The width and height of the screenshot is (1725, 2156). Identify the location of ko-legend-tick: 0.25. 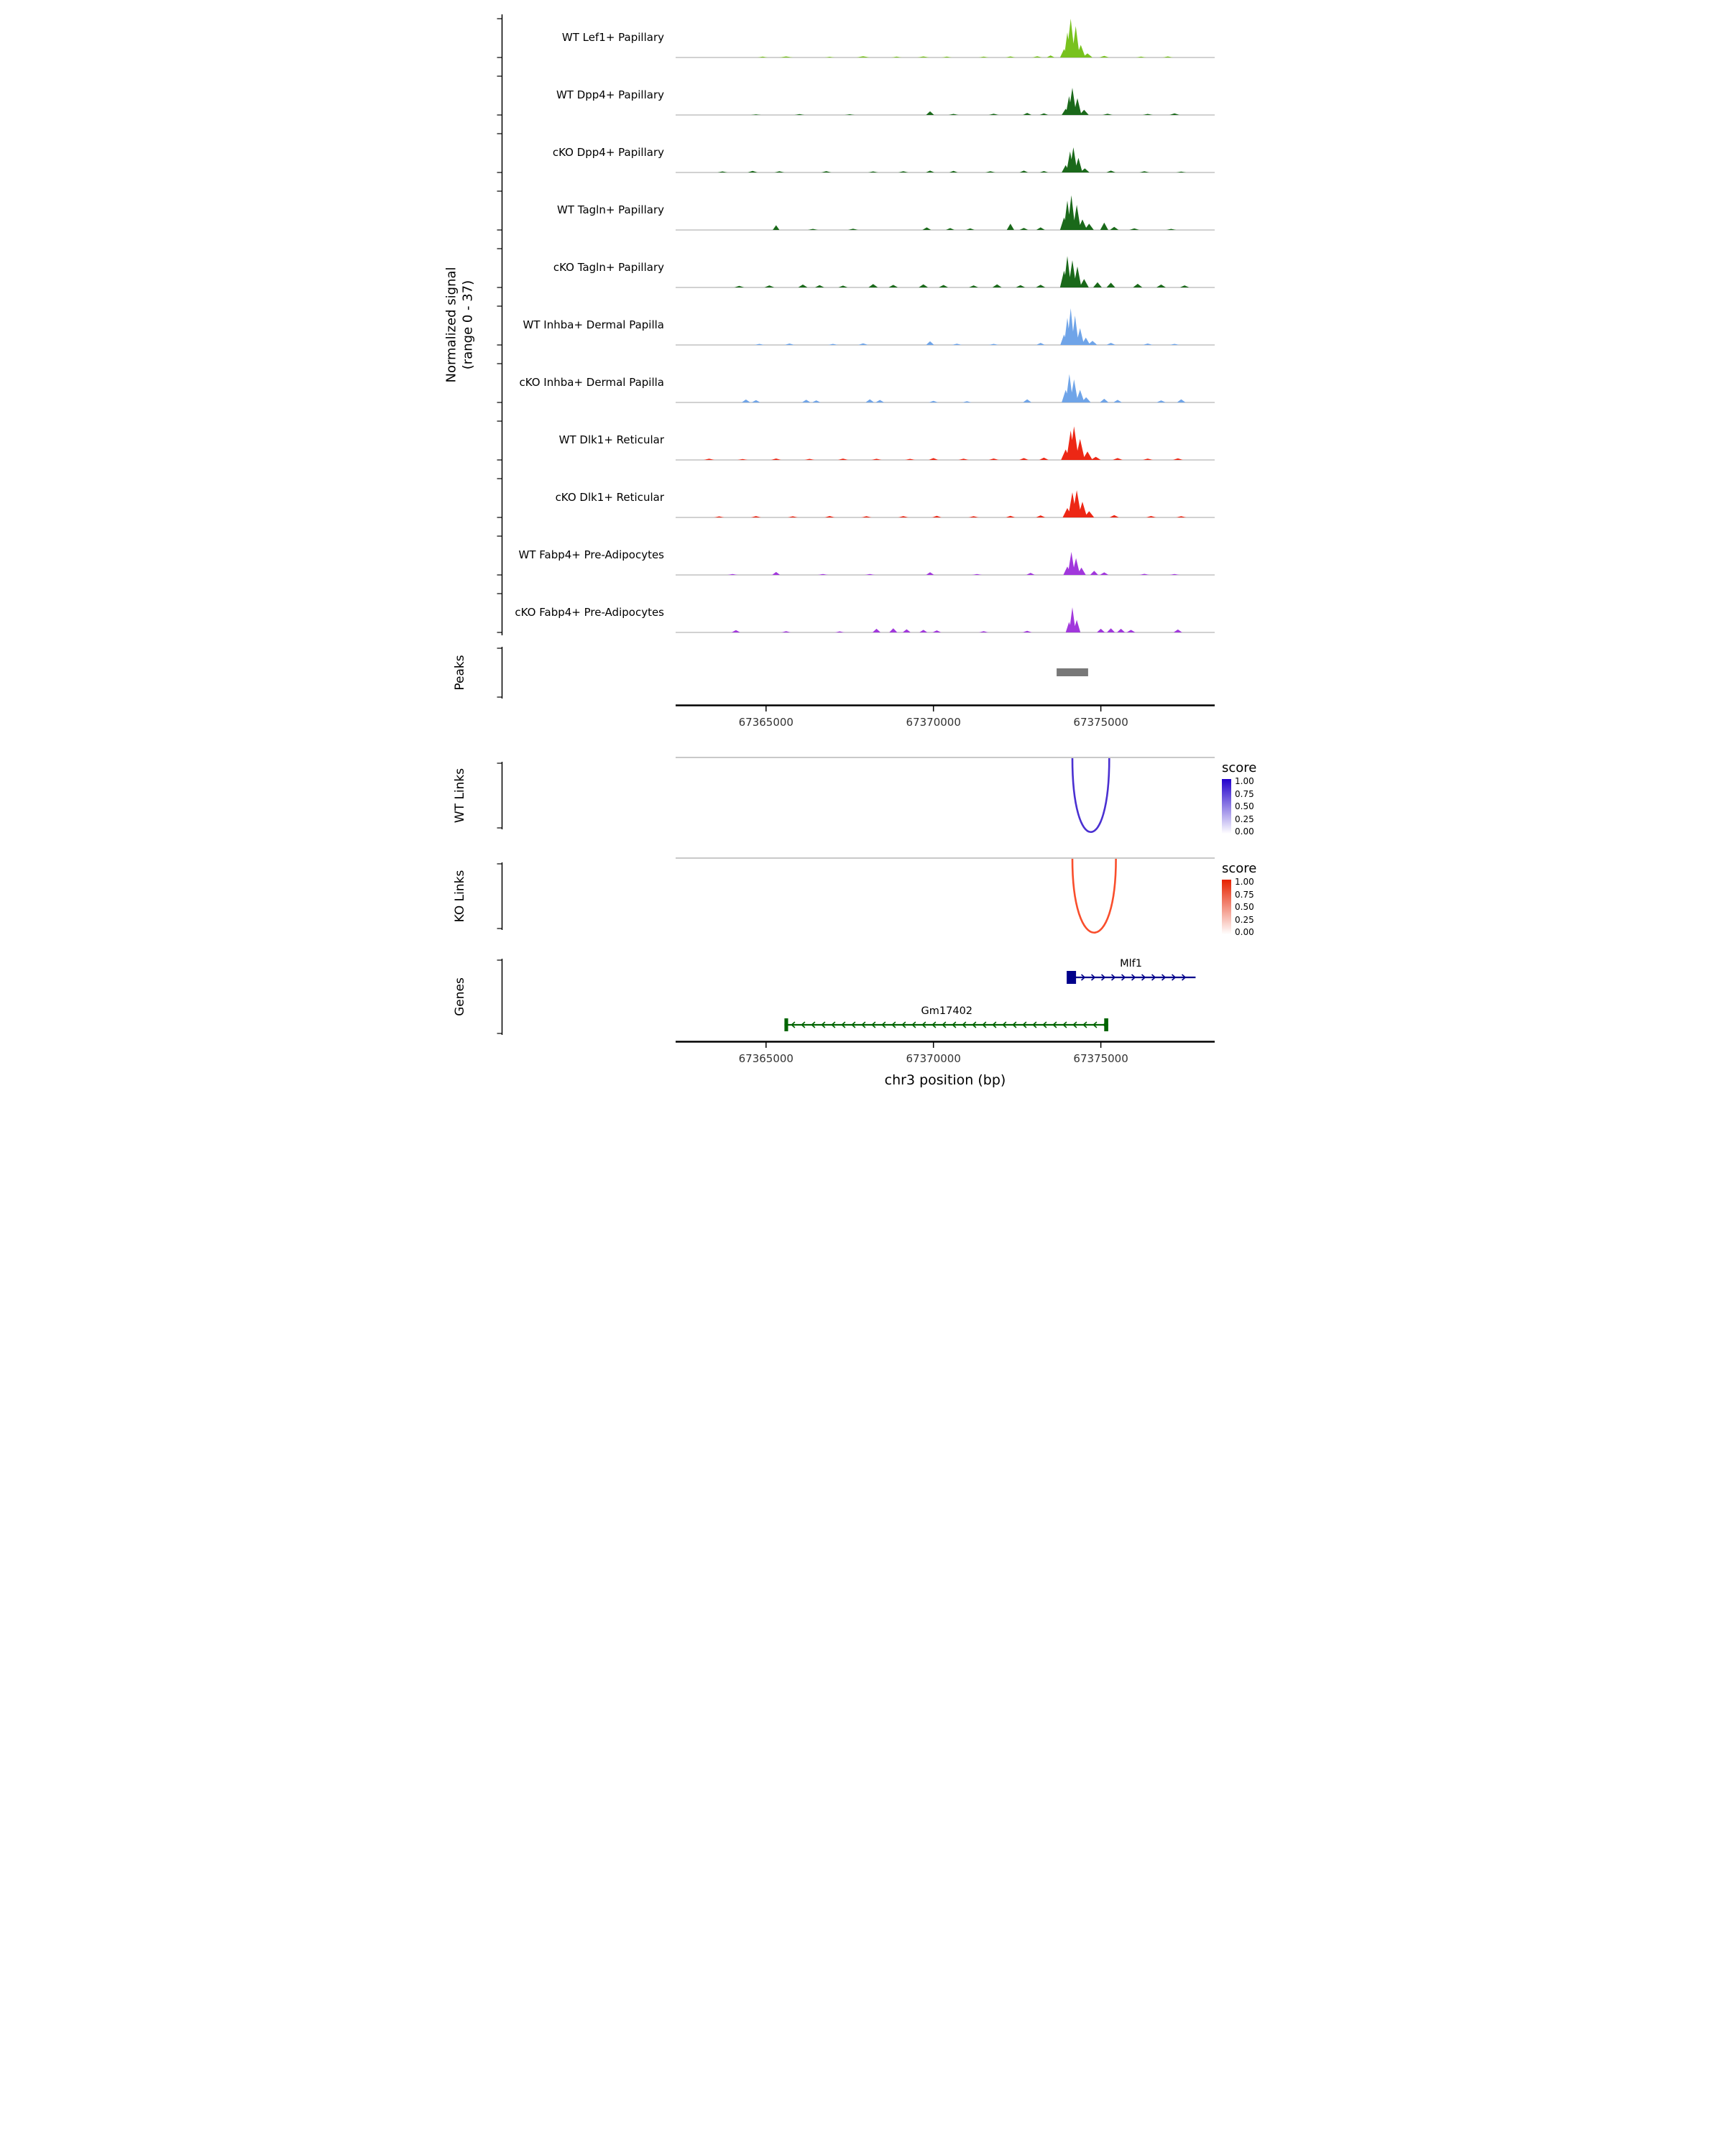
(1244, 920).